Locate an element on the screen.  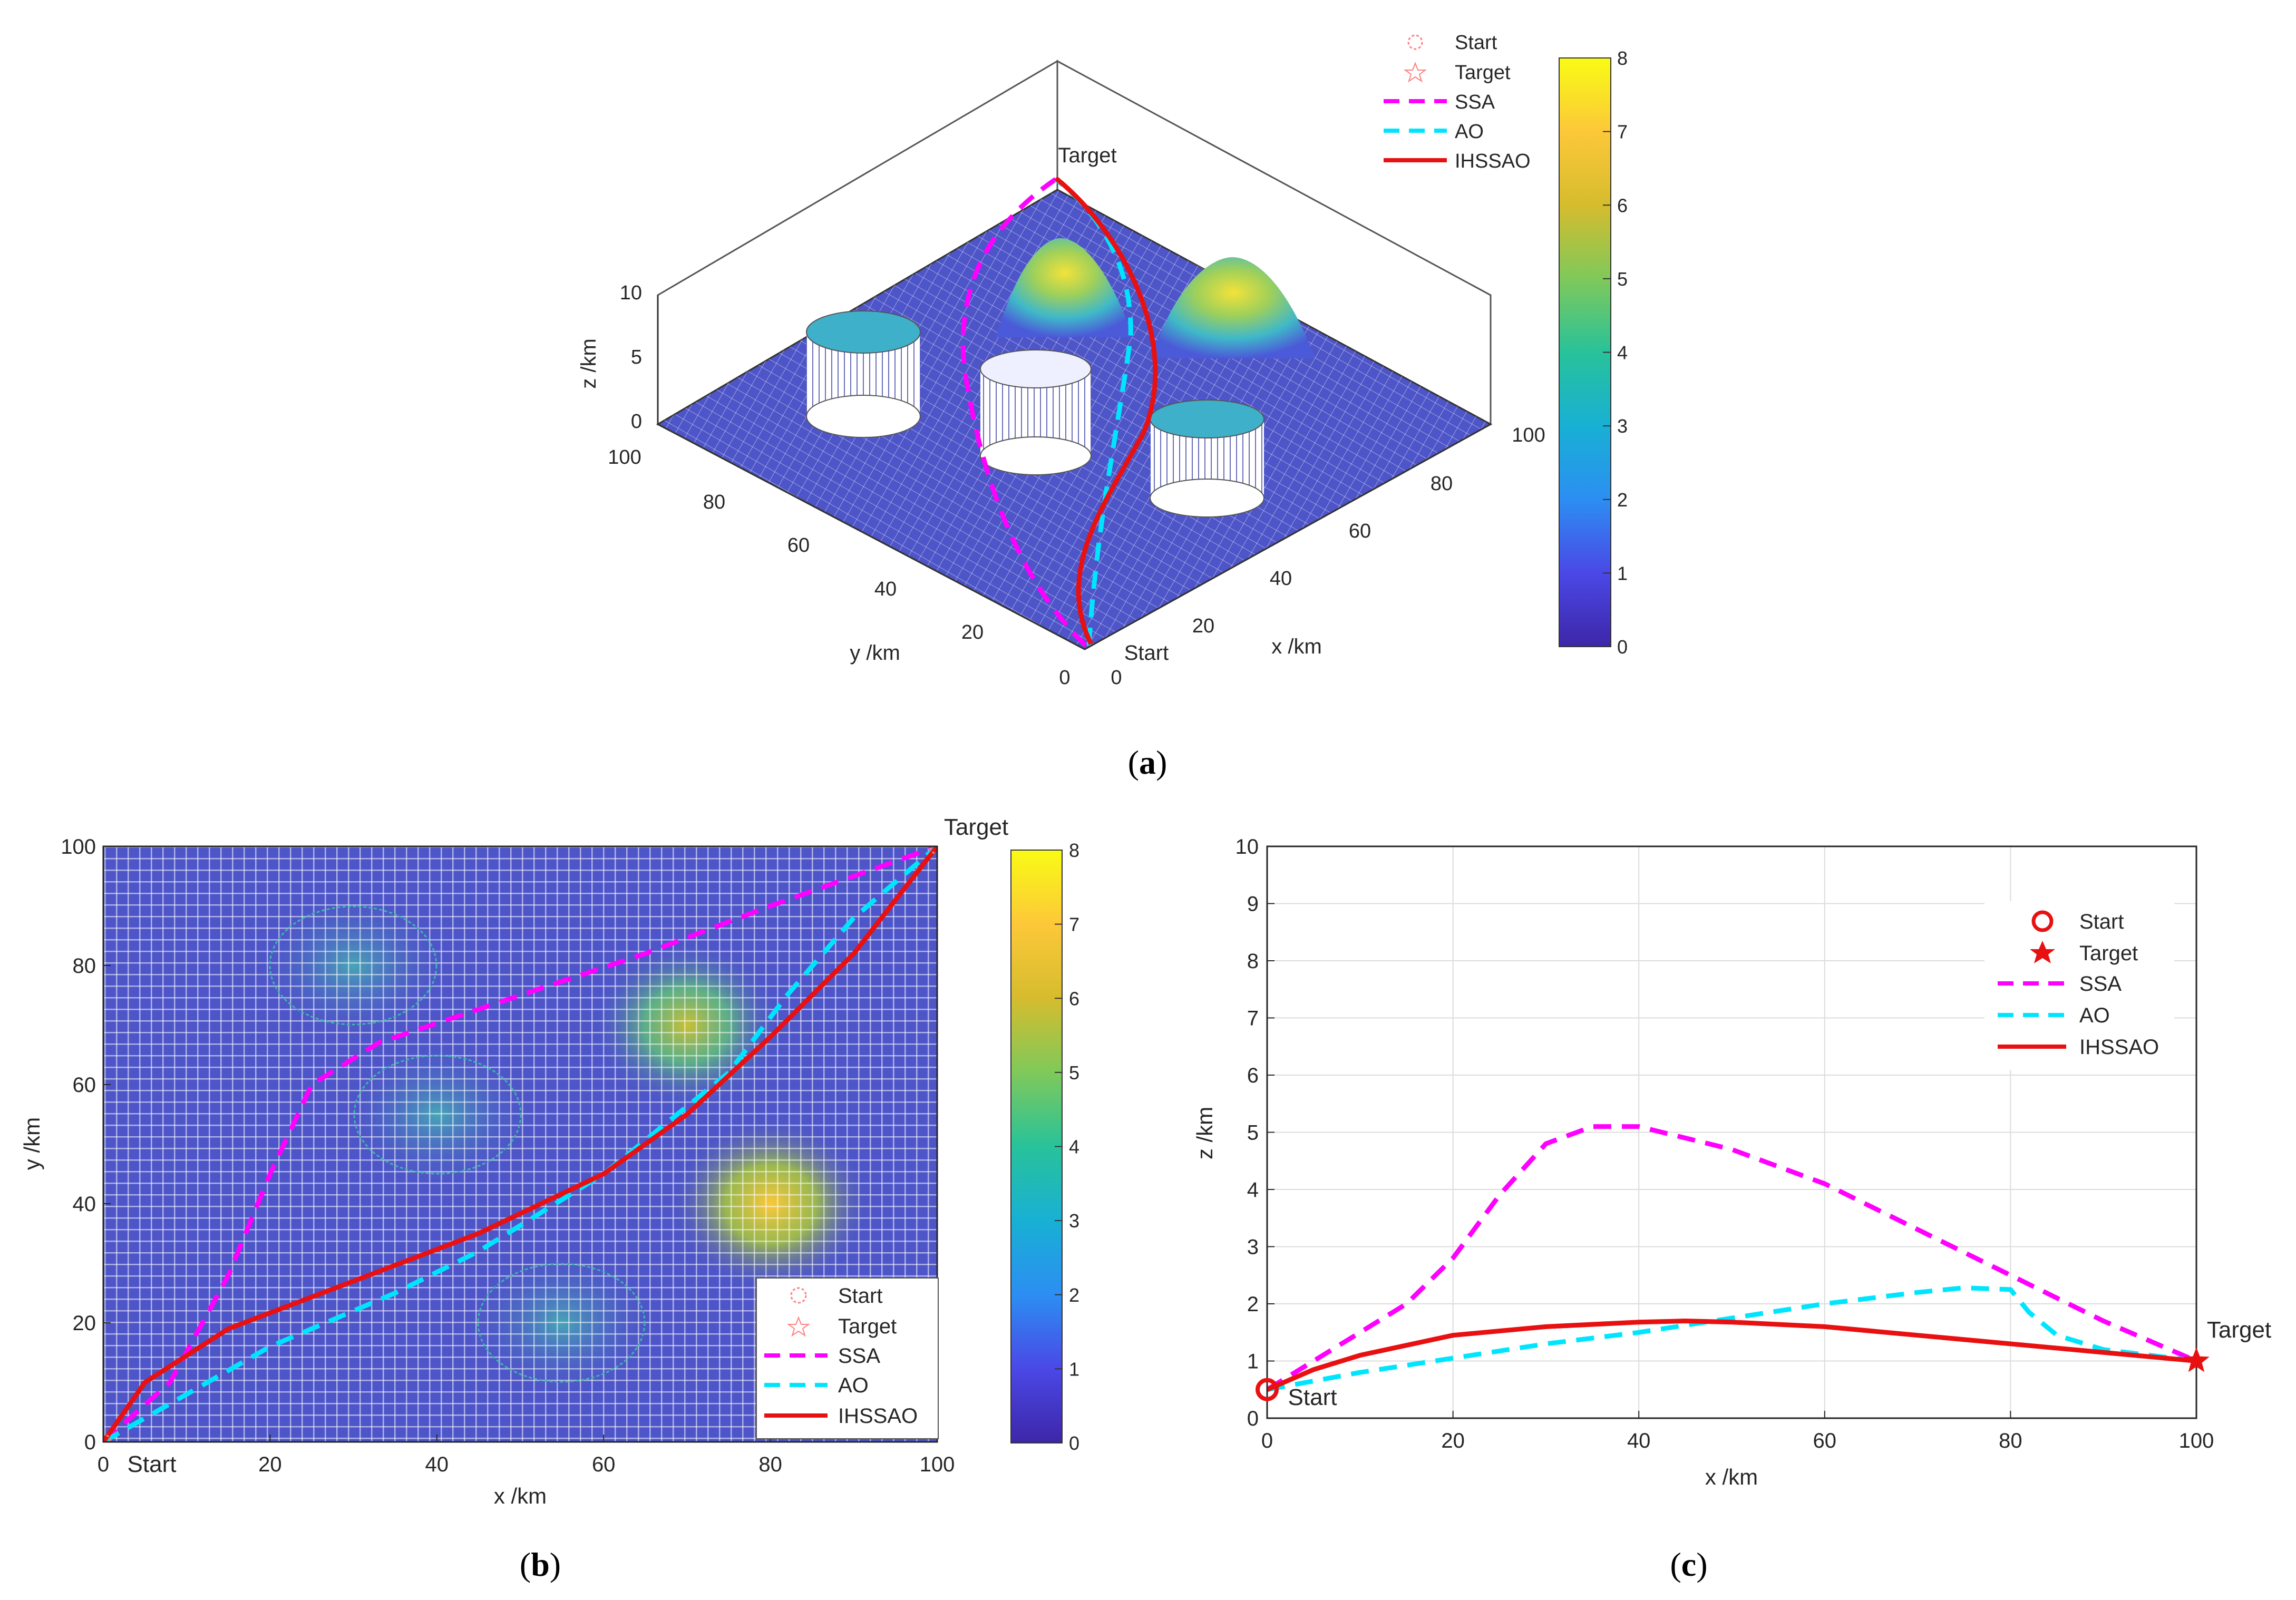
caption-b: (b) is located at coordinates (540, 1565).